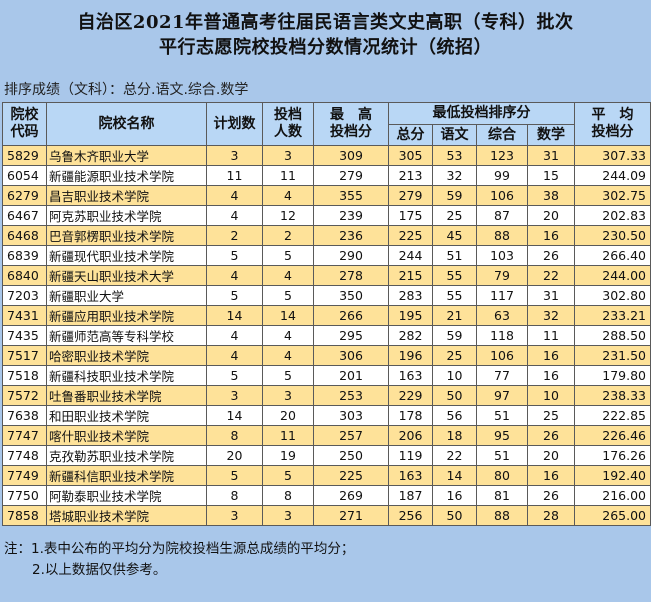 Image resolution: width=651 pixels, height=602 pixels. I want to click on cell-school-code: 7203, so click(24, 295).